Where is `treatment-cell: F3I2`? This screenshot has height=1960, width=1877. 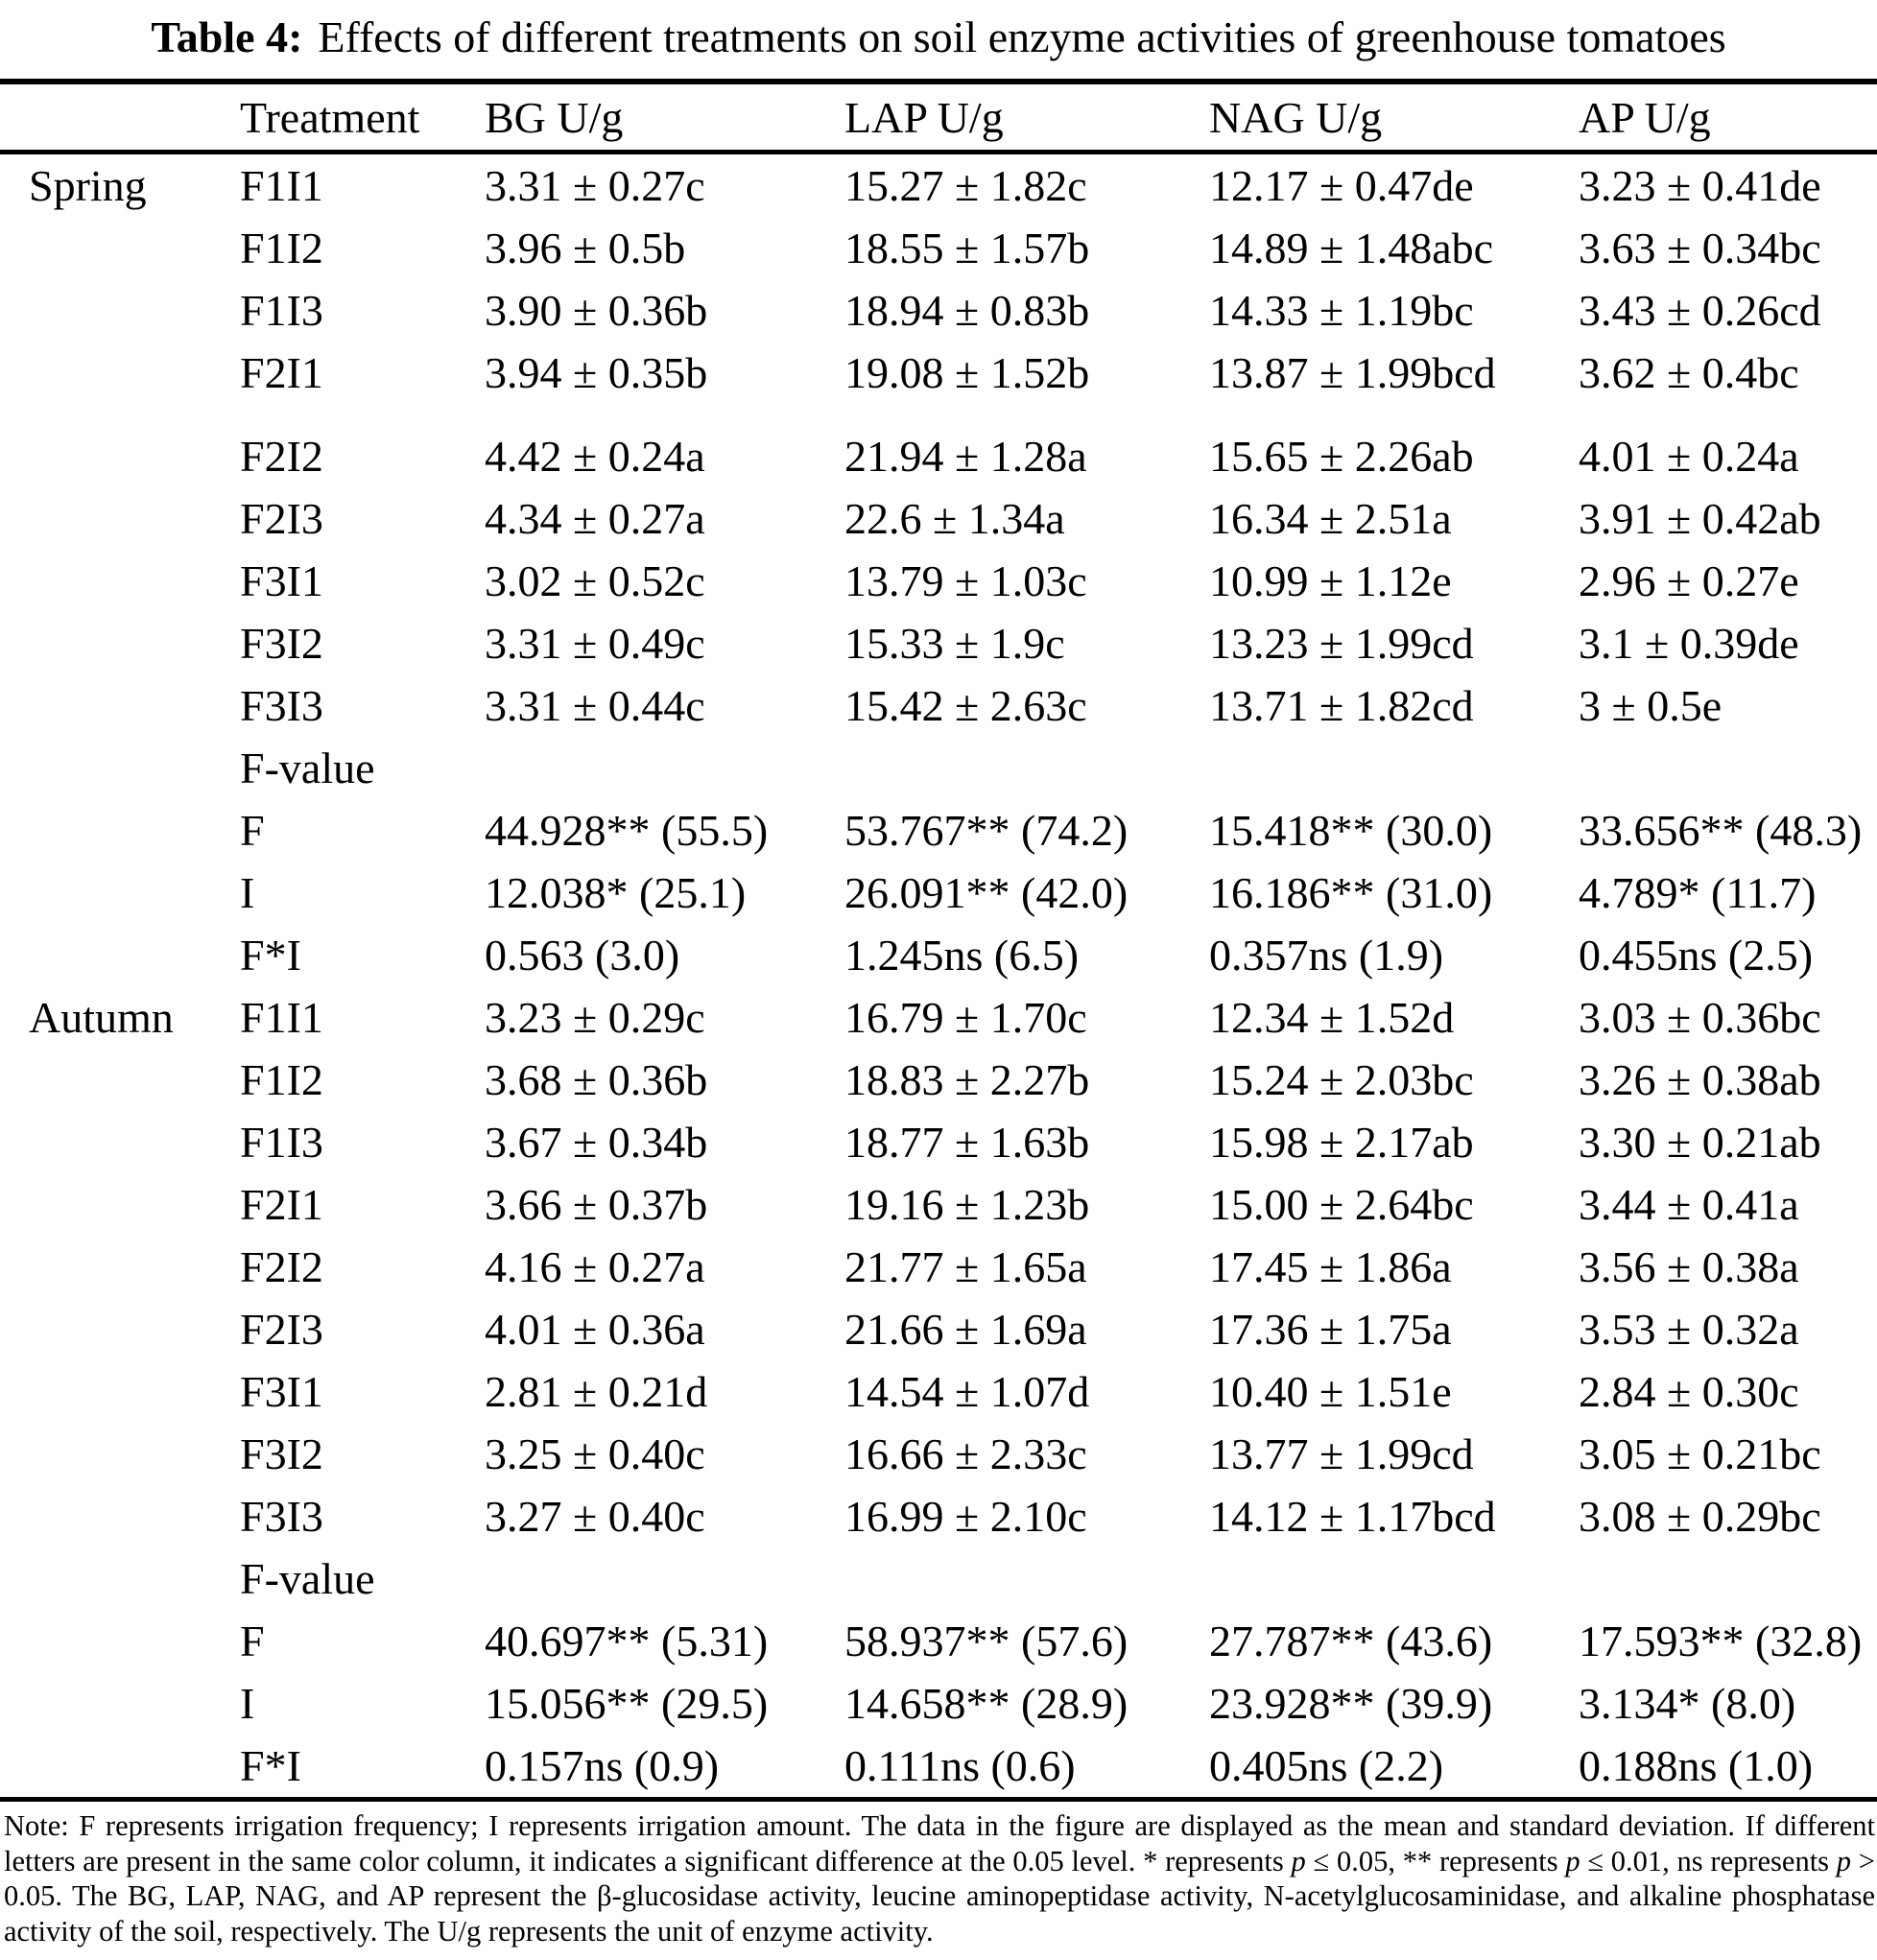 treatment-cell: F3I2 is located at coordinates (282, 643).